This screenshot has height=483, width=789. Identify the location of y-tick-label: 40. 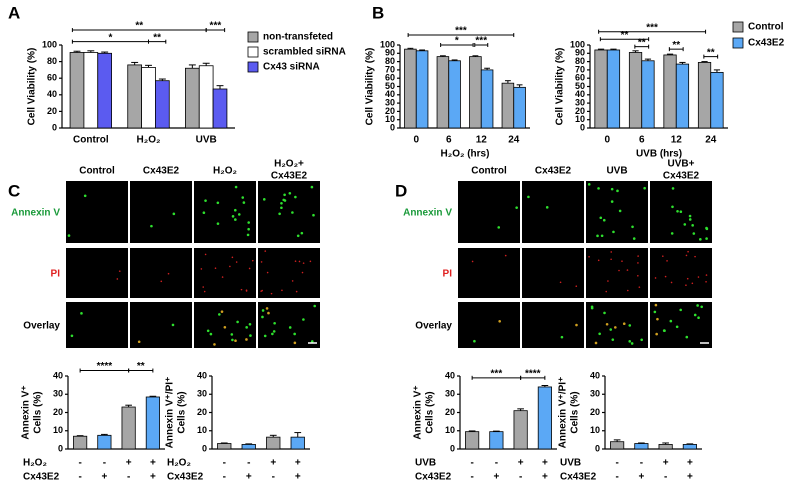
(595, 375).